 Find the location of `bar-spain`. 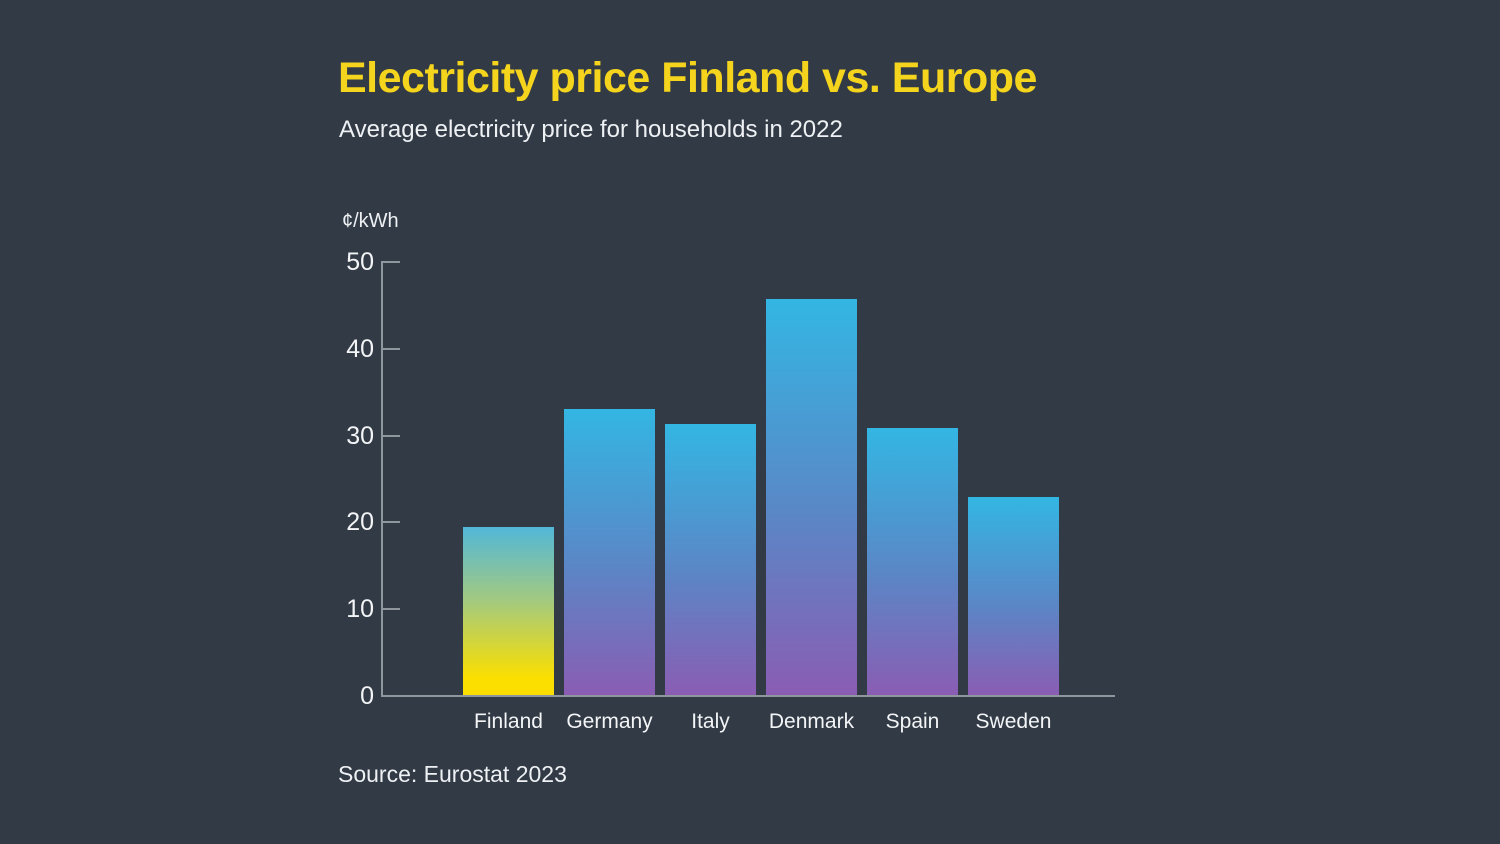

bar-spain is located at coordinates (912, 561).